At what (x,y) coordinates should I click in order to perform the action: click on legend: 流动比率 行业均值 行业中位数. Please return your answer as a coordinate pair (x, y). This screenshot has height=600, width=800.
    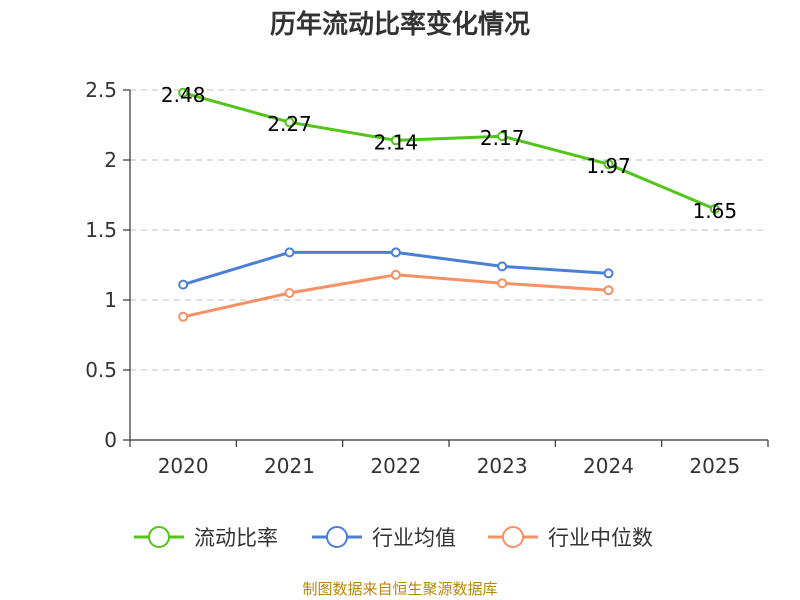
    Looking at the image, I should click on (393, 538).